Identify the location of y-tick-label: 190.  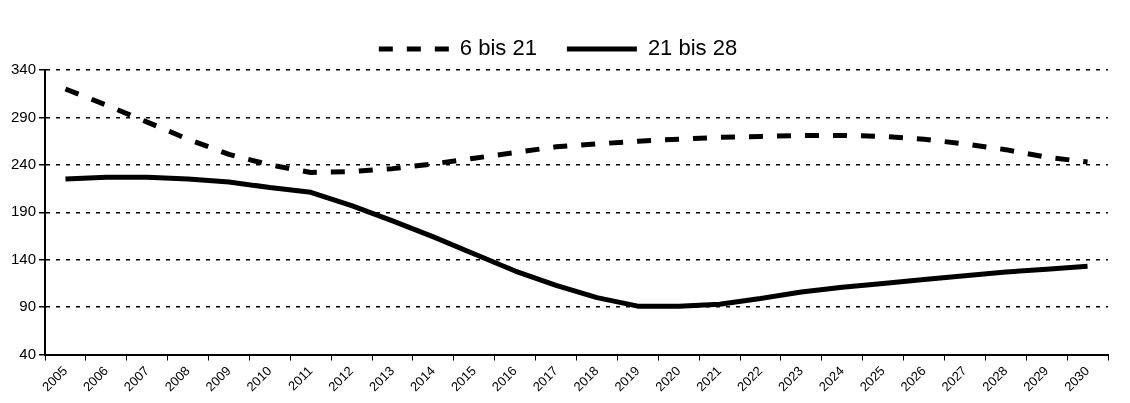
(24, 211).